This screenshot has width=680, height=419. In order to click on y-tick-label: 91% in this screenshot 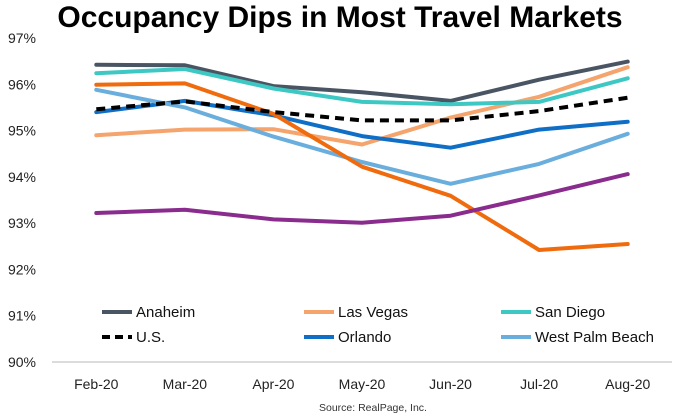, I will do `click(22, 316)`.